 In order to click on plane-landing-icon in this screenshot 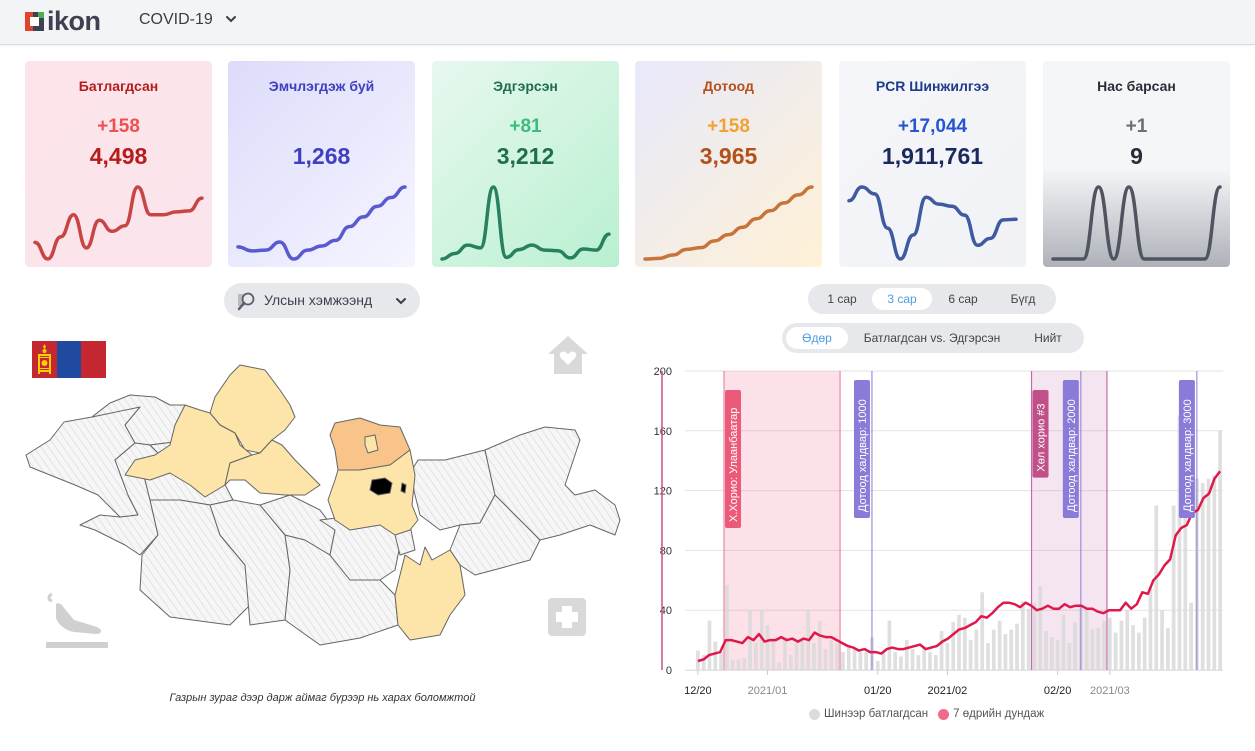, I will do `click(77, 620)`.